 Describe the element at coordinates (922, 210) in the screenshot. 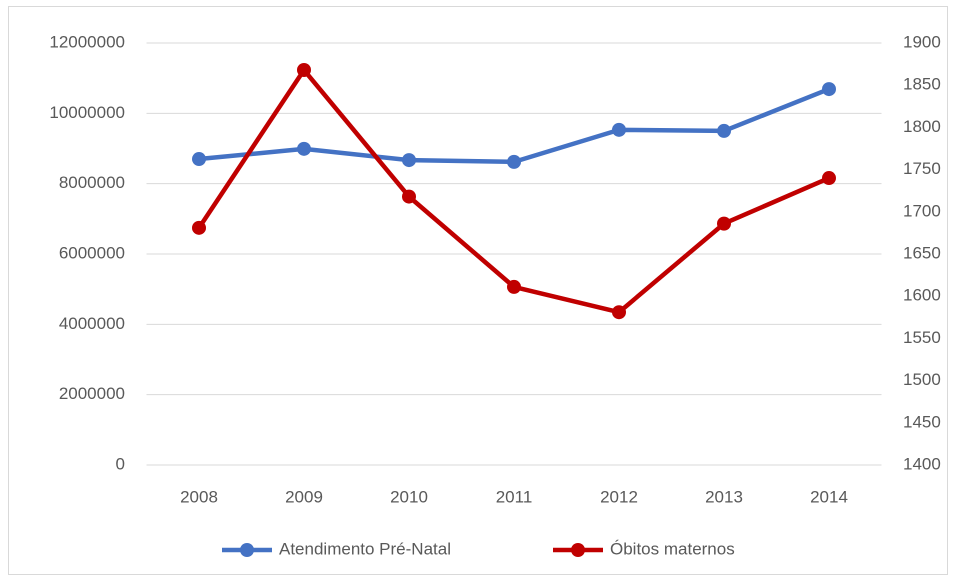

I see `y2-tick-label: 1700` at that location.